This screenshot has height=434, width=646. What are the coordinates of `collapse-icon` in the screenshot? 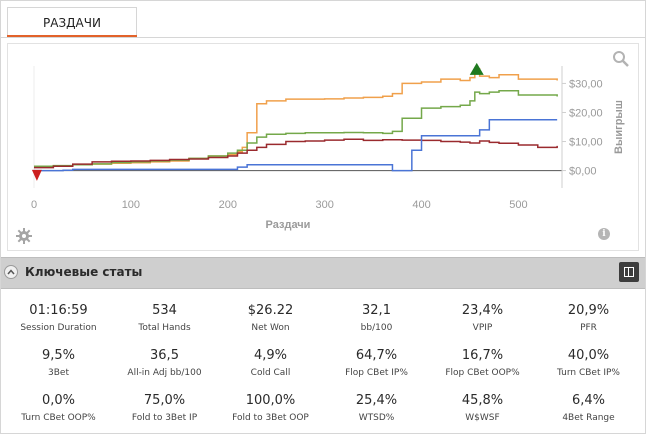 It's located at (11, 272).